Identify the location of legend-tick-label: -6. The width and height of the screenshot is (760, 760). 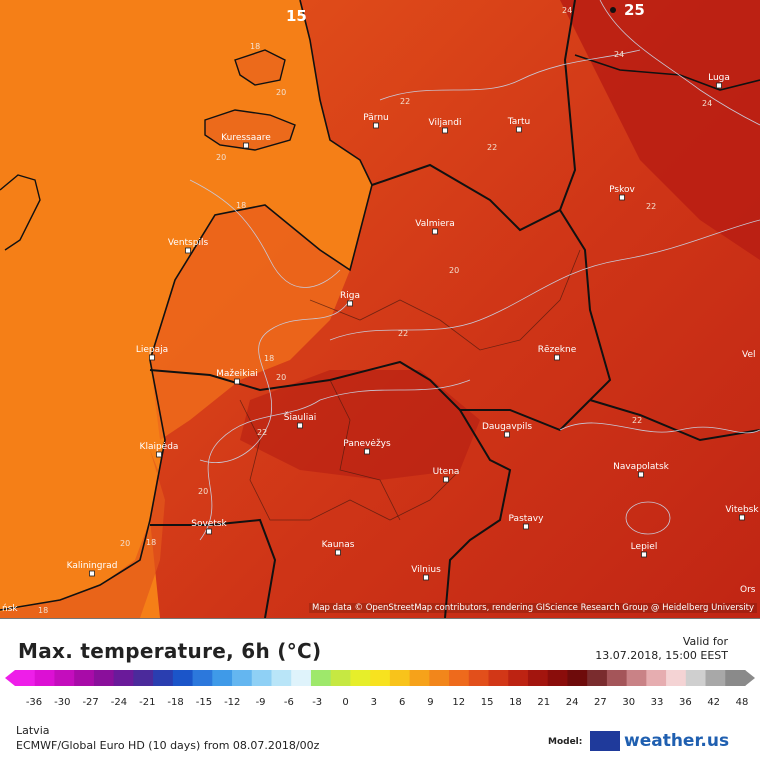
(289, 702).